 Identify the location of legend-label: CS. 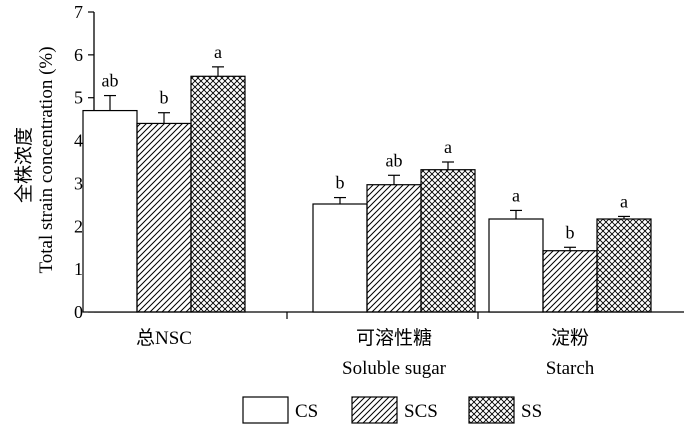
(306, 411).